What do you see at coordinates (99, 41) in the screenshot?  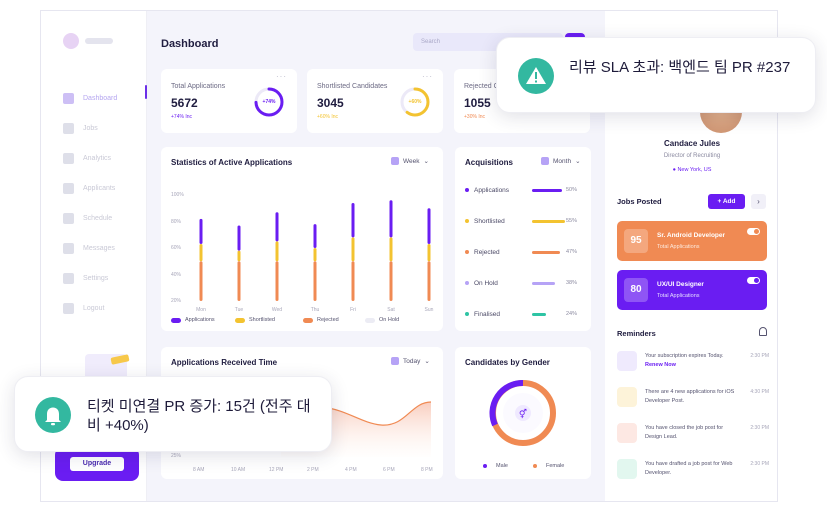 I see `logo-text-placeholder` at bounding box center [99, 41].